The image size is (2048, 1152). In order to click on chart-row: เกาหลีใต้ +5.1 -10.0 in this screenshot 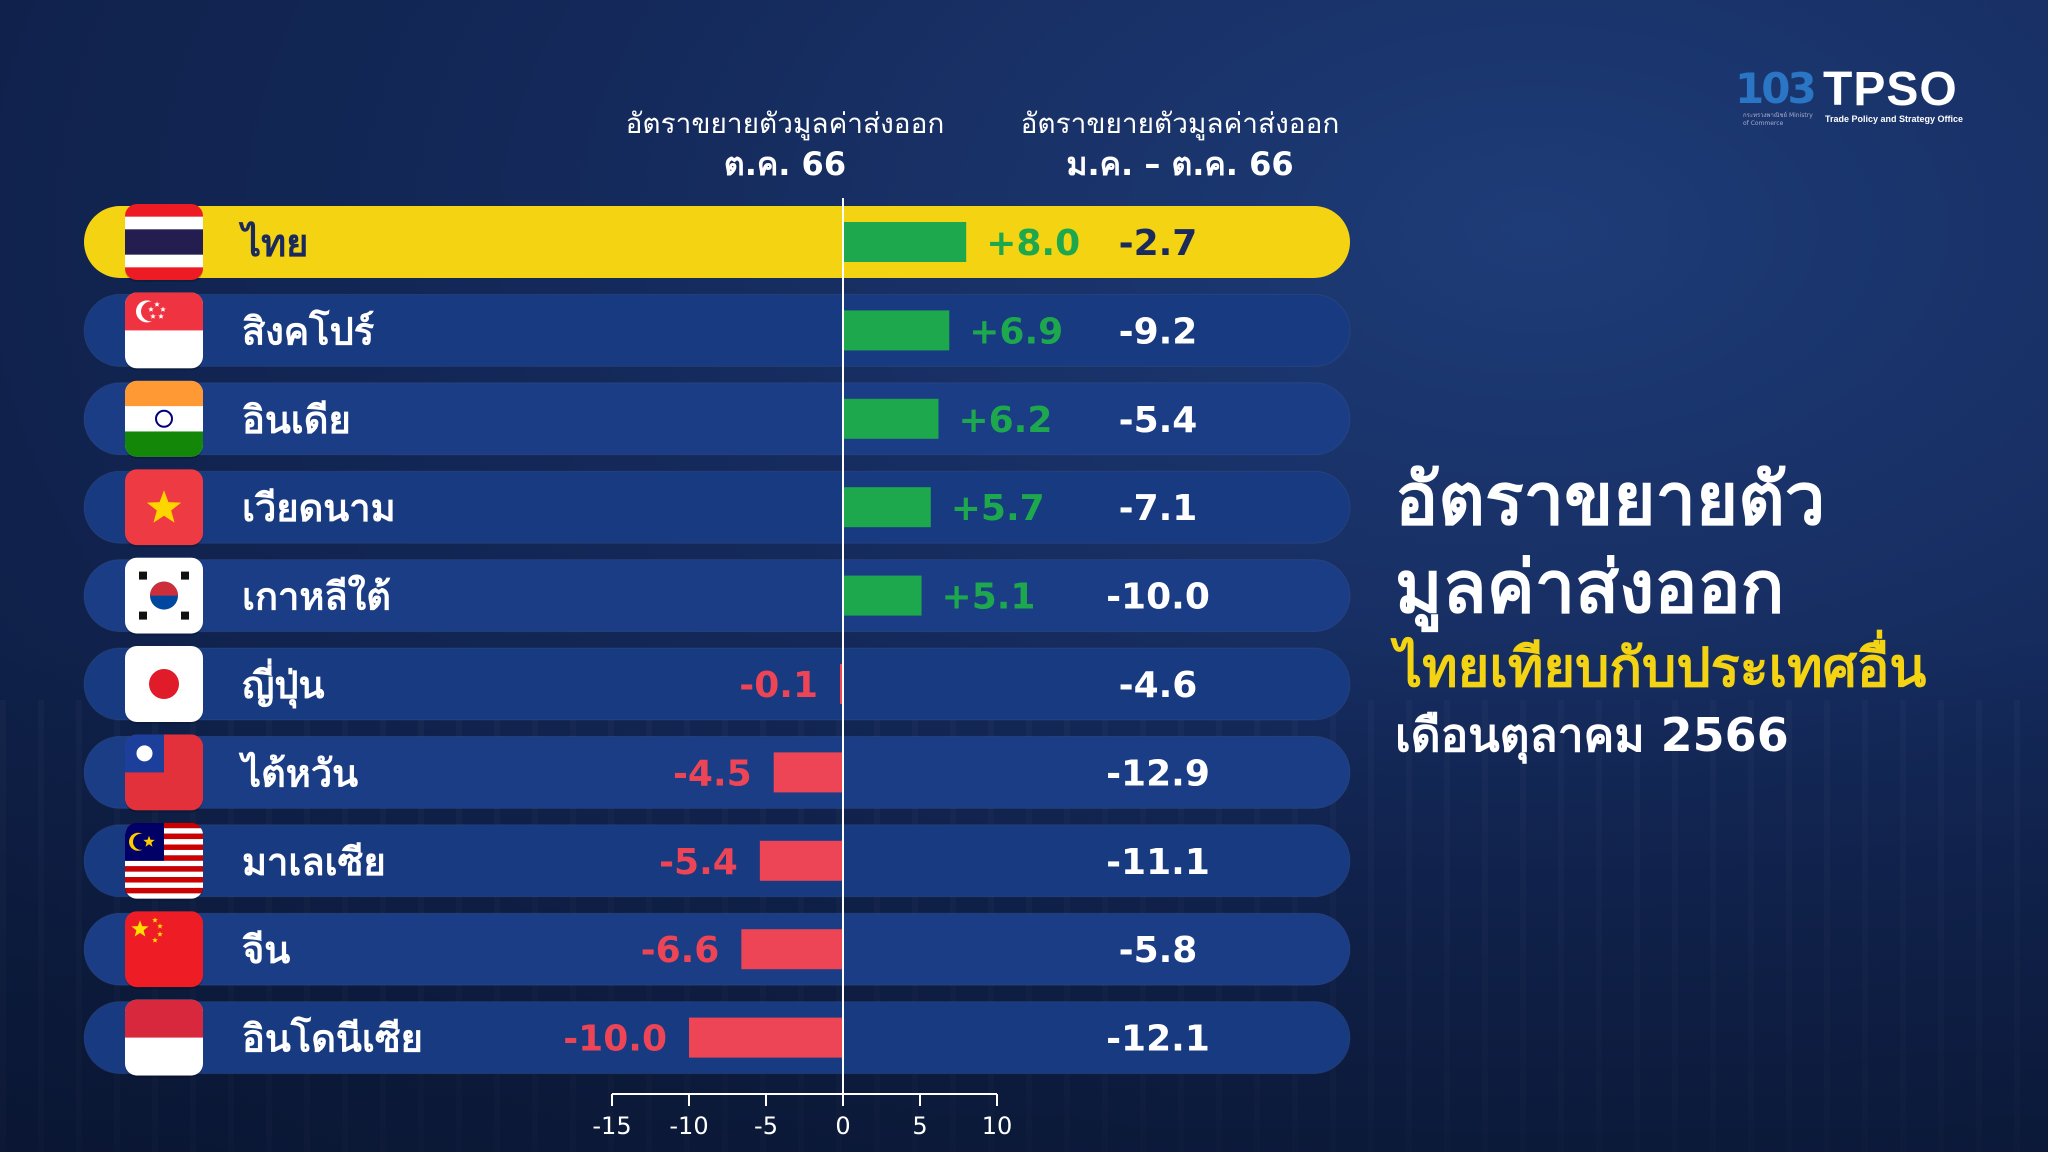, I will do `click(717, 596)`.